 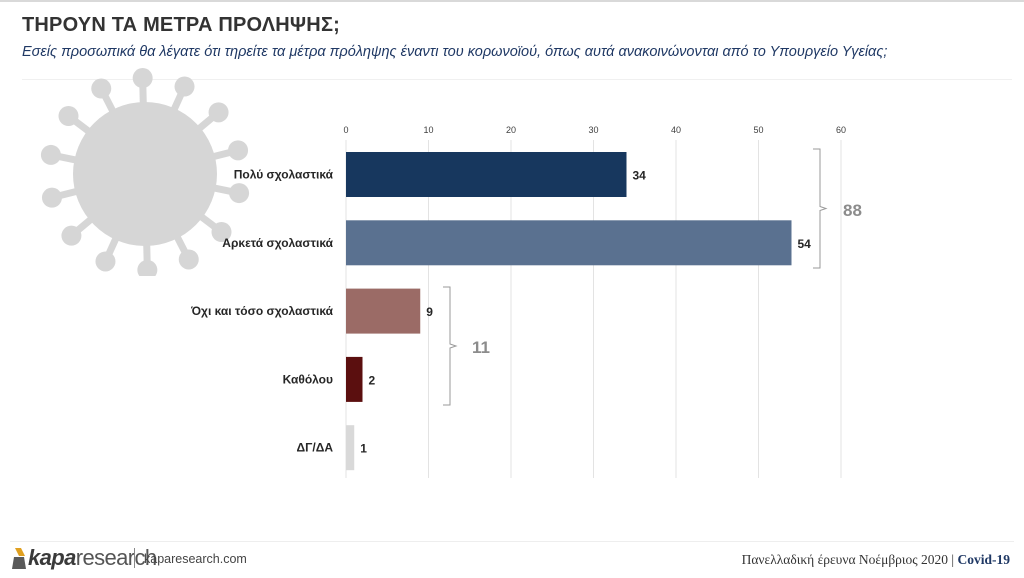 I want to click on value-label: 2, so click(x=372, y=380).